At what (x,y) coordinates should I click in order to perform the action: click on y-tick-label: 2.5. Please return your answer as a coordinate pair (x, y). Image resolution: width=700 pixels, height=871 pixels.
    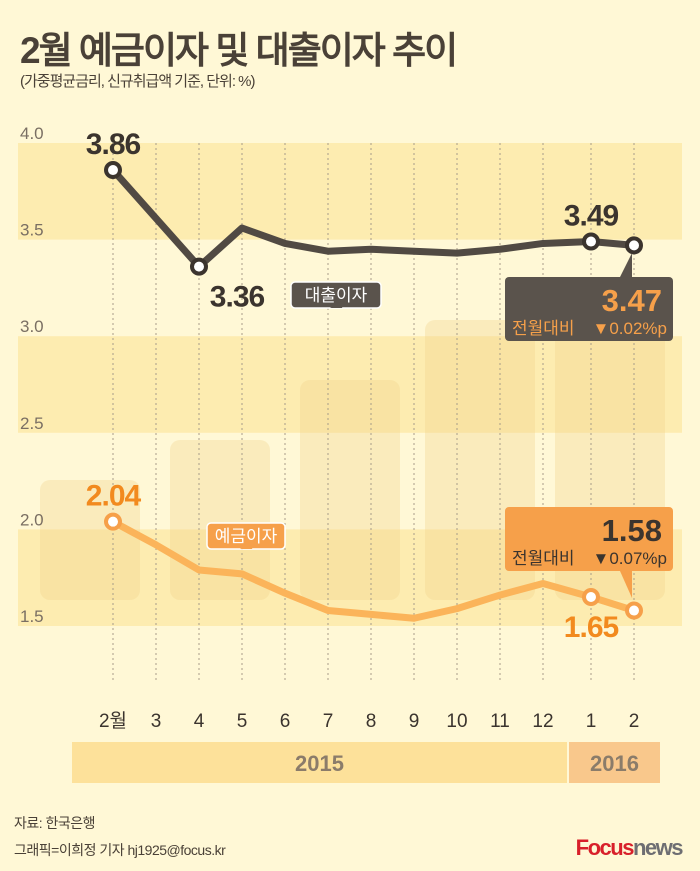
    Looking at the image, I should click on (32, 423).